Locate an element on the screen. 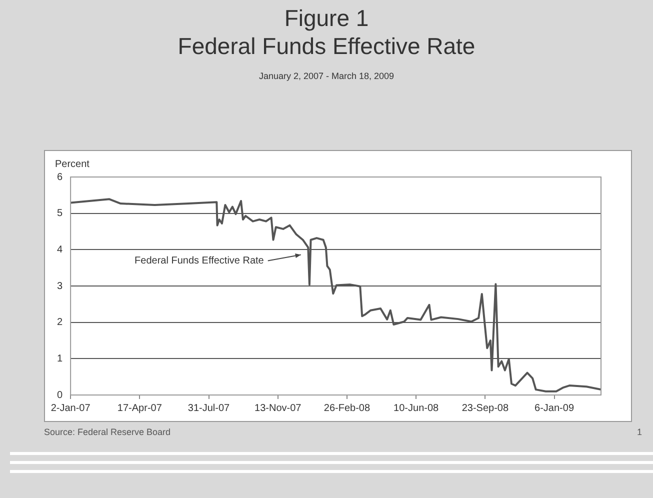 The image size is (653, 498). y-tick-label: 1 is located at coordinates (60, 358).